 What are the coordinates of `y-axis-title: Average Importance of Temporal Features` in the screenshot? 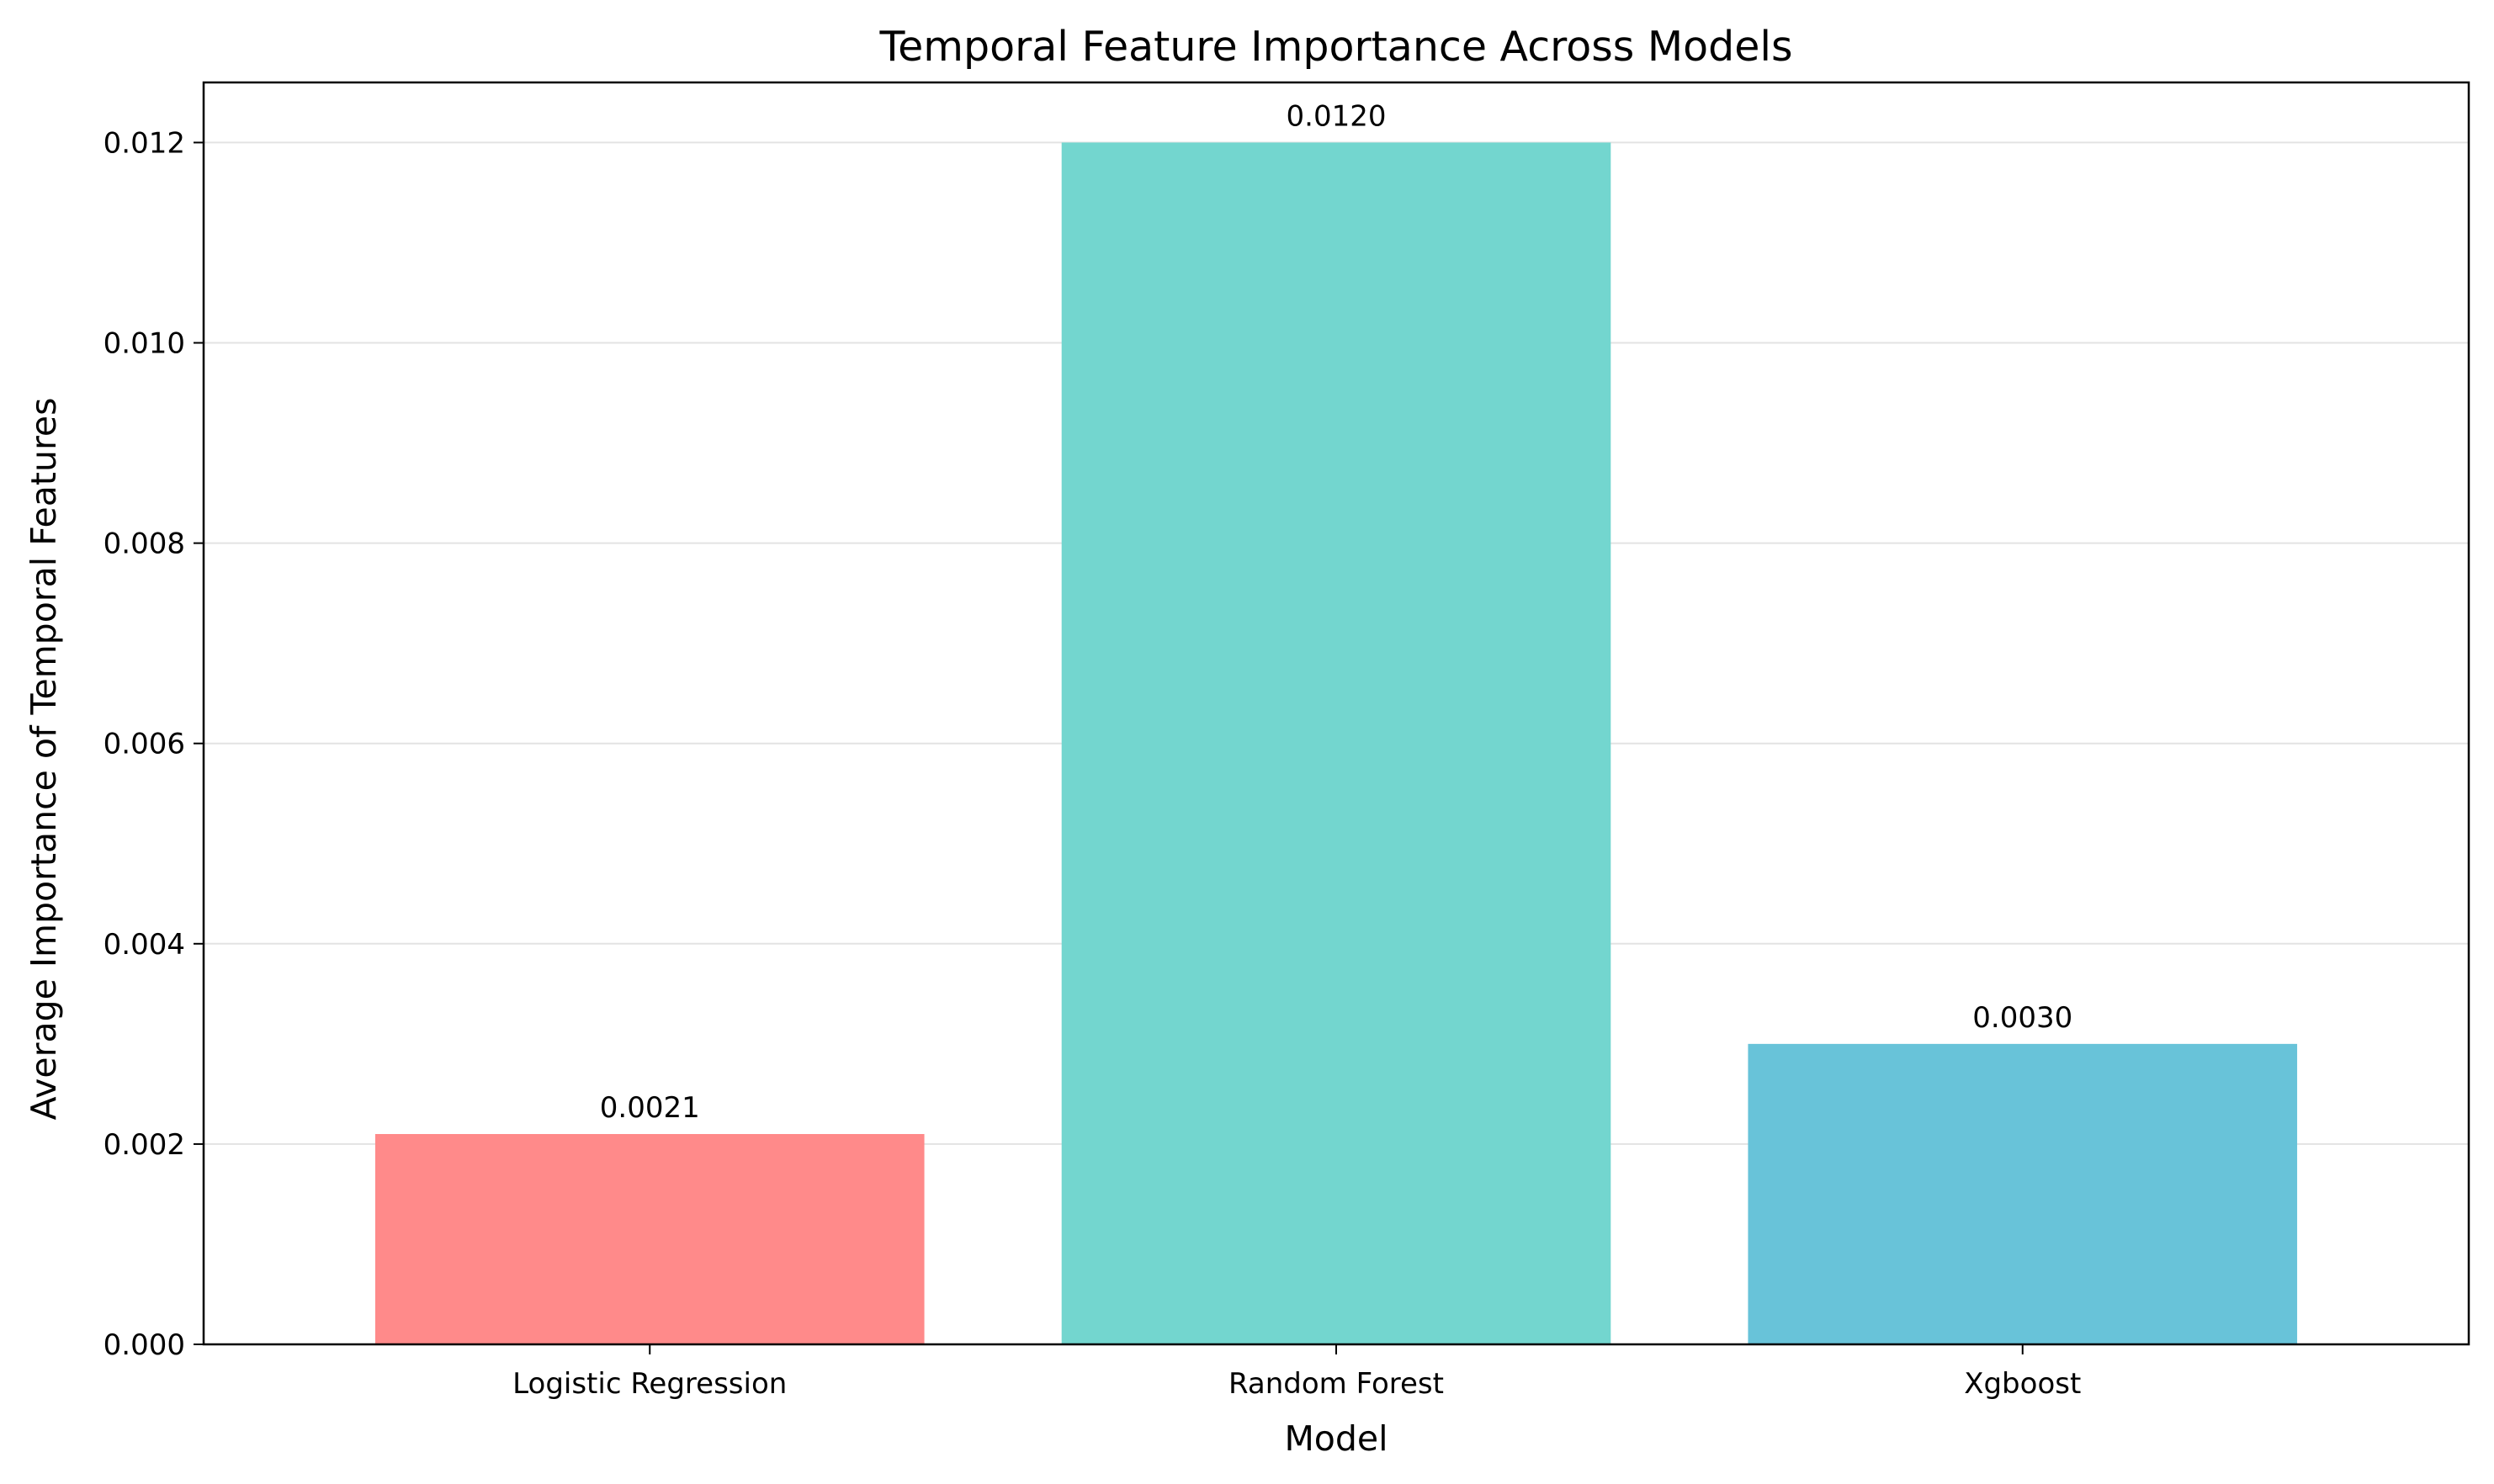 It's located at (44, 759).